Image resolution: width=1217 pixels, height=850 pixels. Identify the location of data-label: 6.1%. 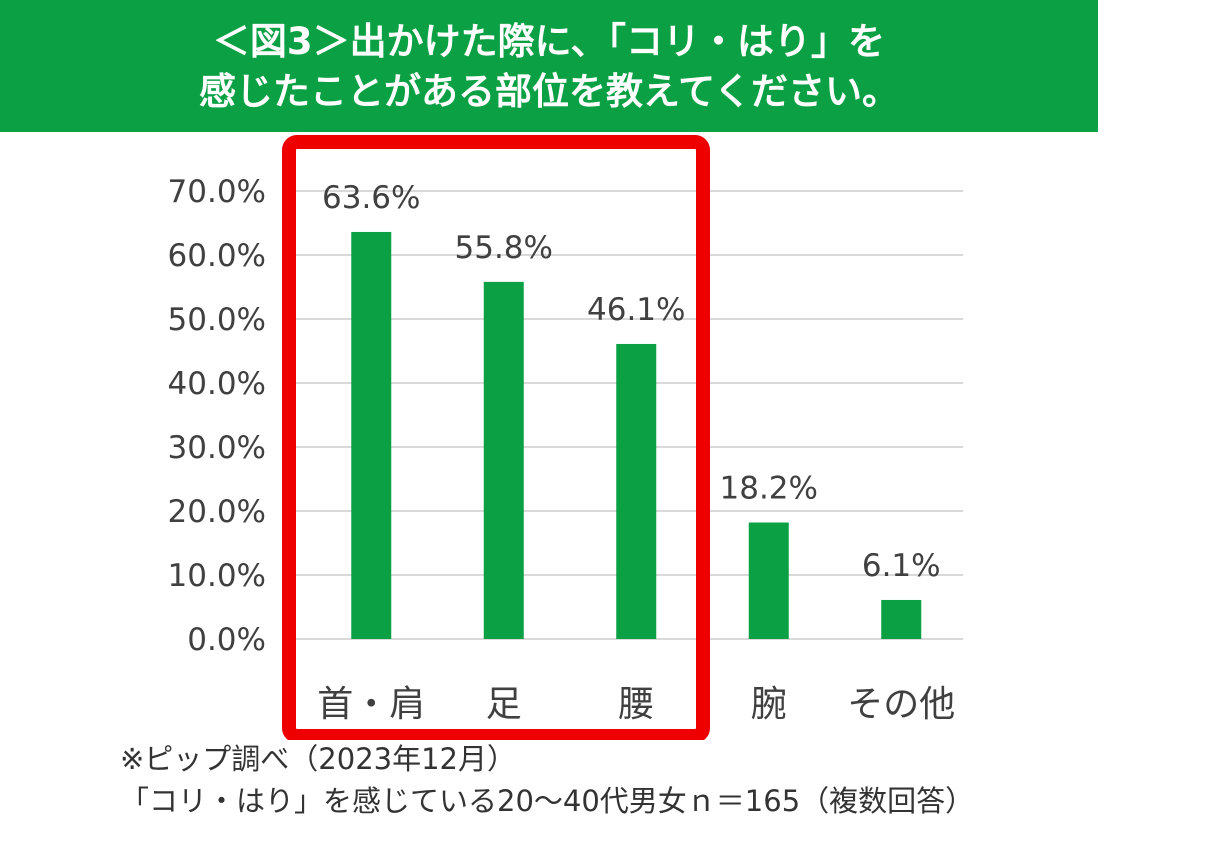
(901, 566).